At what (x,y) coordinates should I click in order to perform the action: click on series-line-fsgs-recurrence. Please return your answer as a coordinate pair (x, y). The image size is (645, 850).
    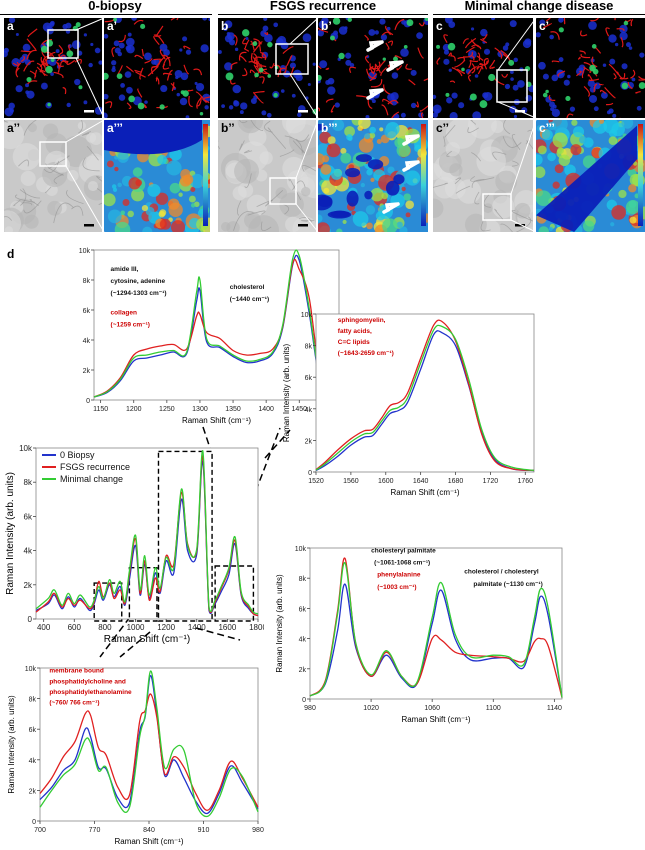
    Looking at the image, I should click on (436, 627).